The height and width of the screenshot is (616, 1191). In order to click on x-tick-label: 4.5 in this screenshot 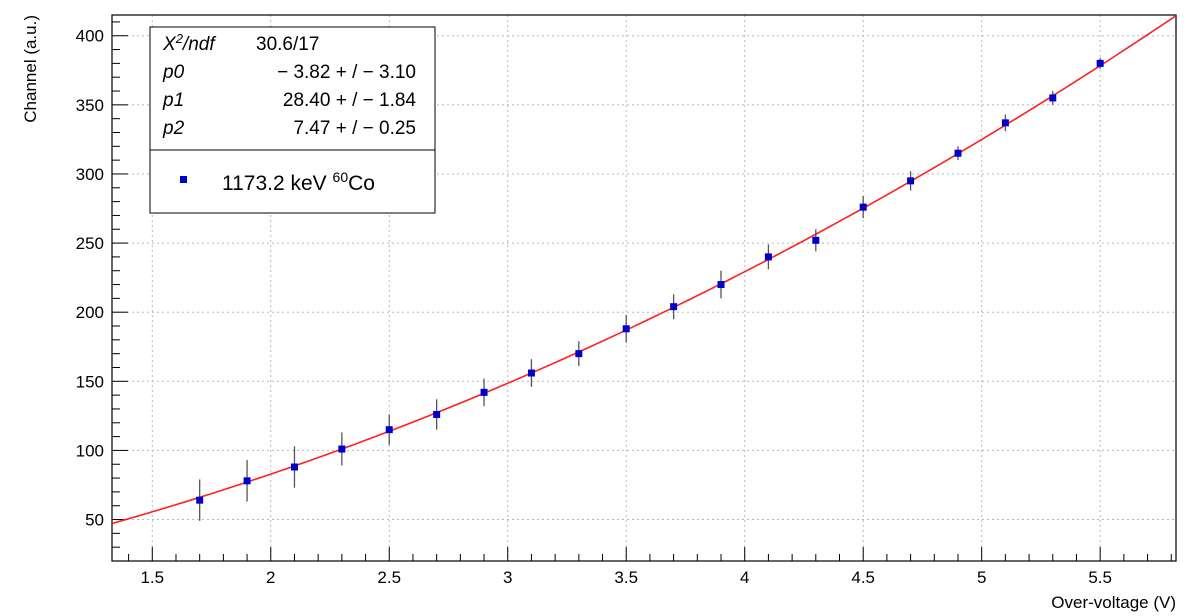, I will do `click(863, 577)`.